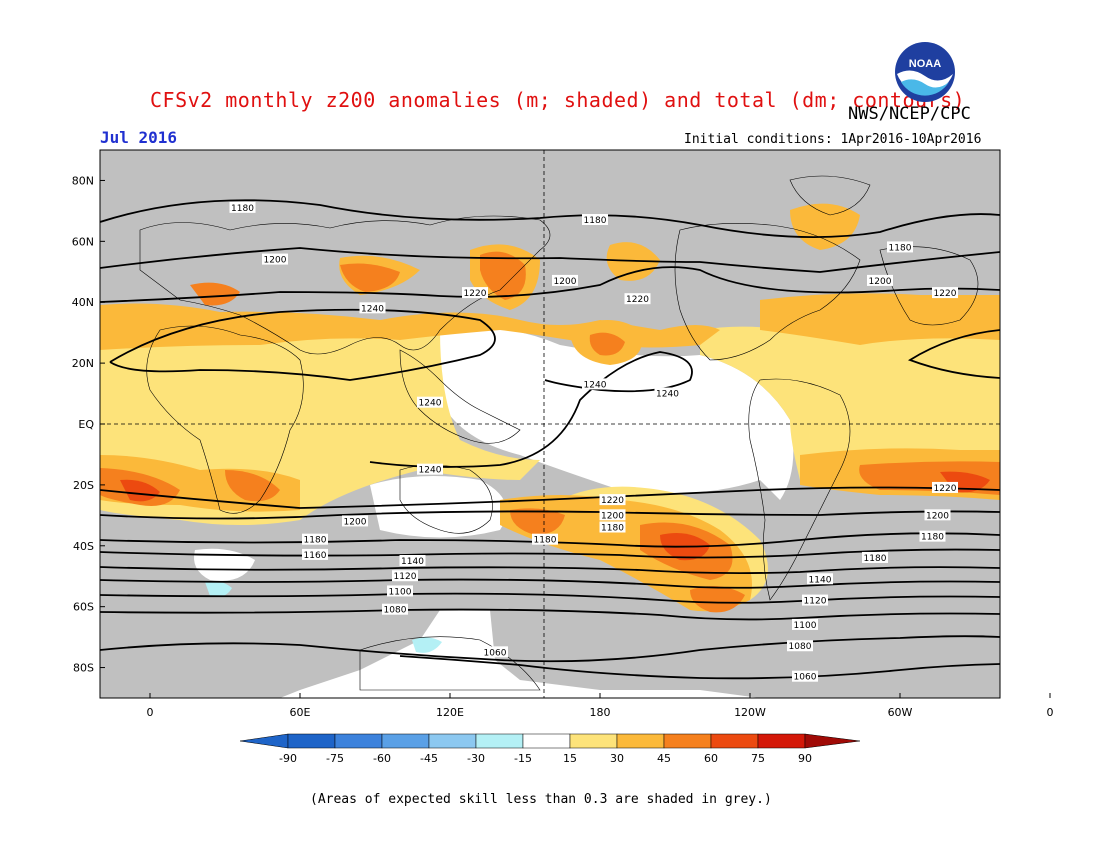  I want to click on noaa-logo-text: NOAA, so click(925, 64).